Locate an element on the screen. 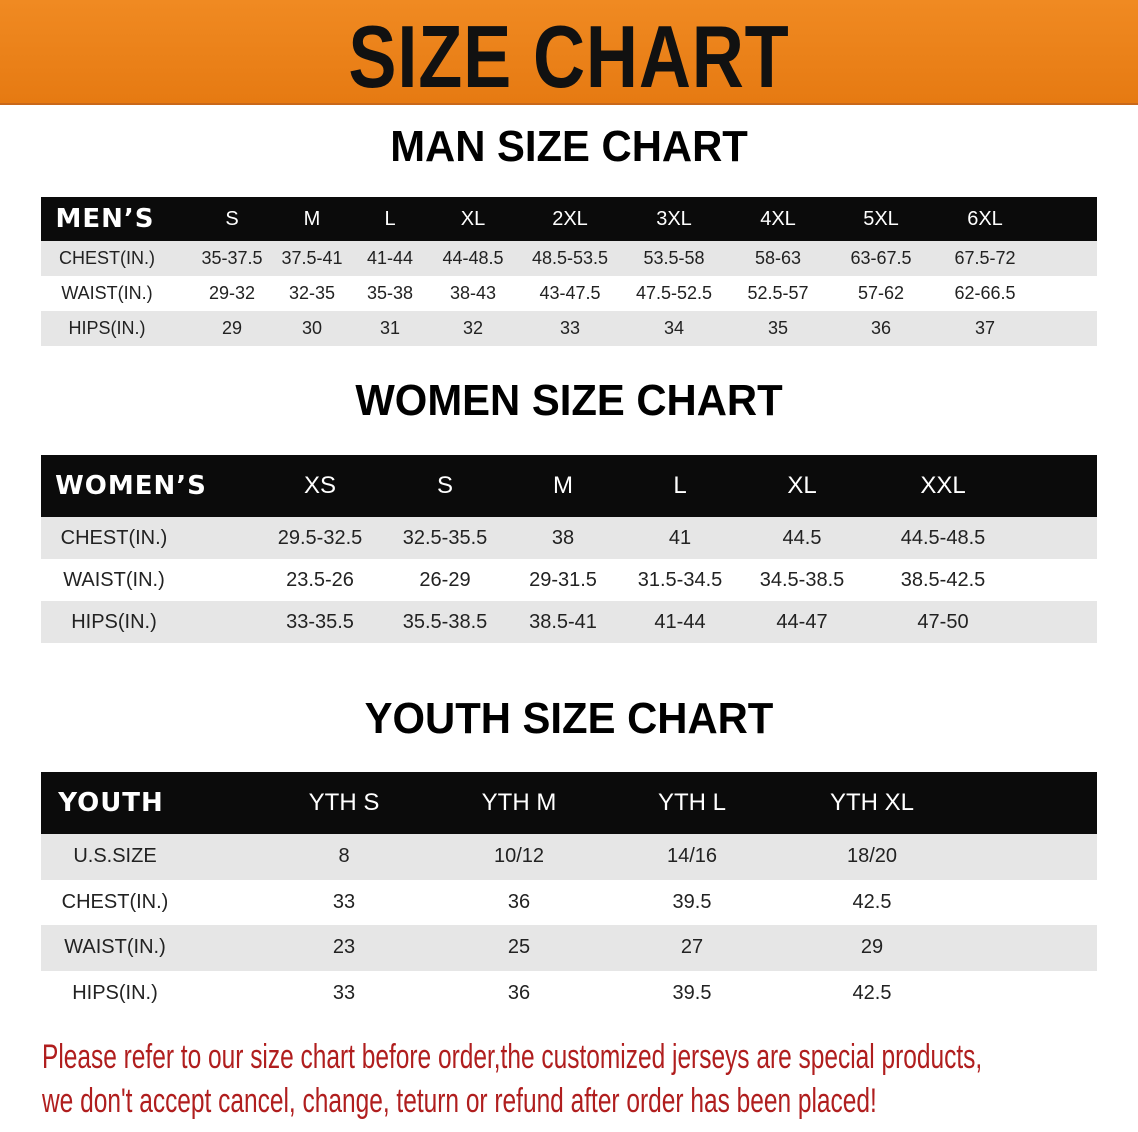 This screenshot has height=1132, width=1138. men-header-row: MEN’S S M L XL 2XL 3XL 4XL 5XL 6XL is located at coordinates (569, 219).